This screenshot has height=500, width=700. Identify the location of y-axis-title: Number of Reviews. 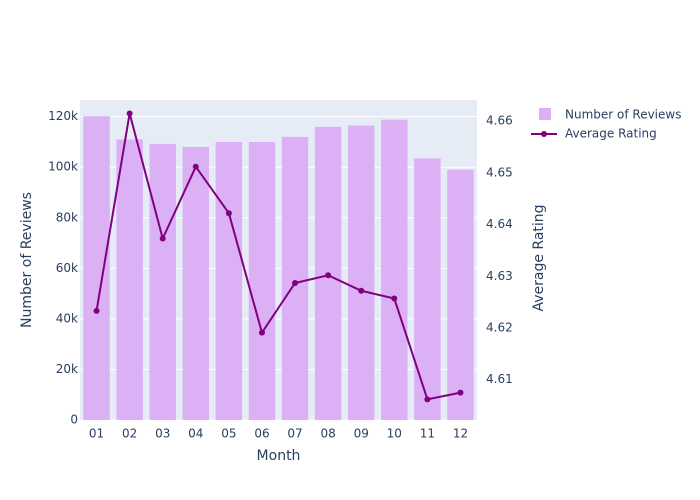
(27, 260).